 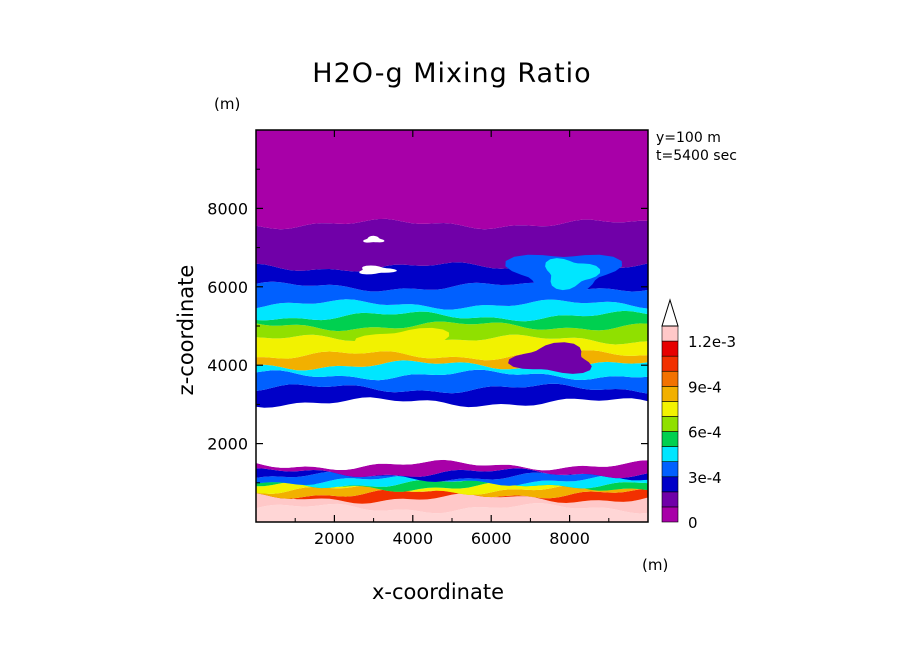 I want to click on annotation-position: y=100 m, so click(x=688, y=138).